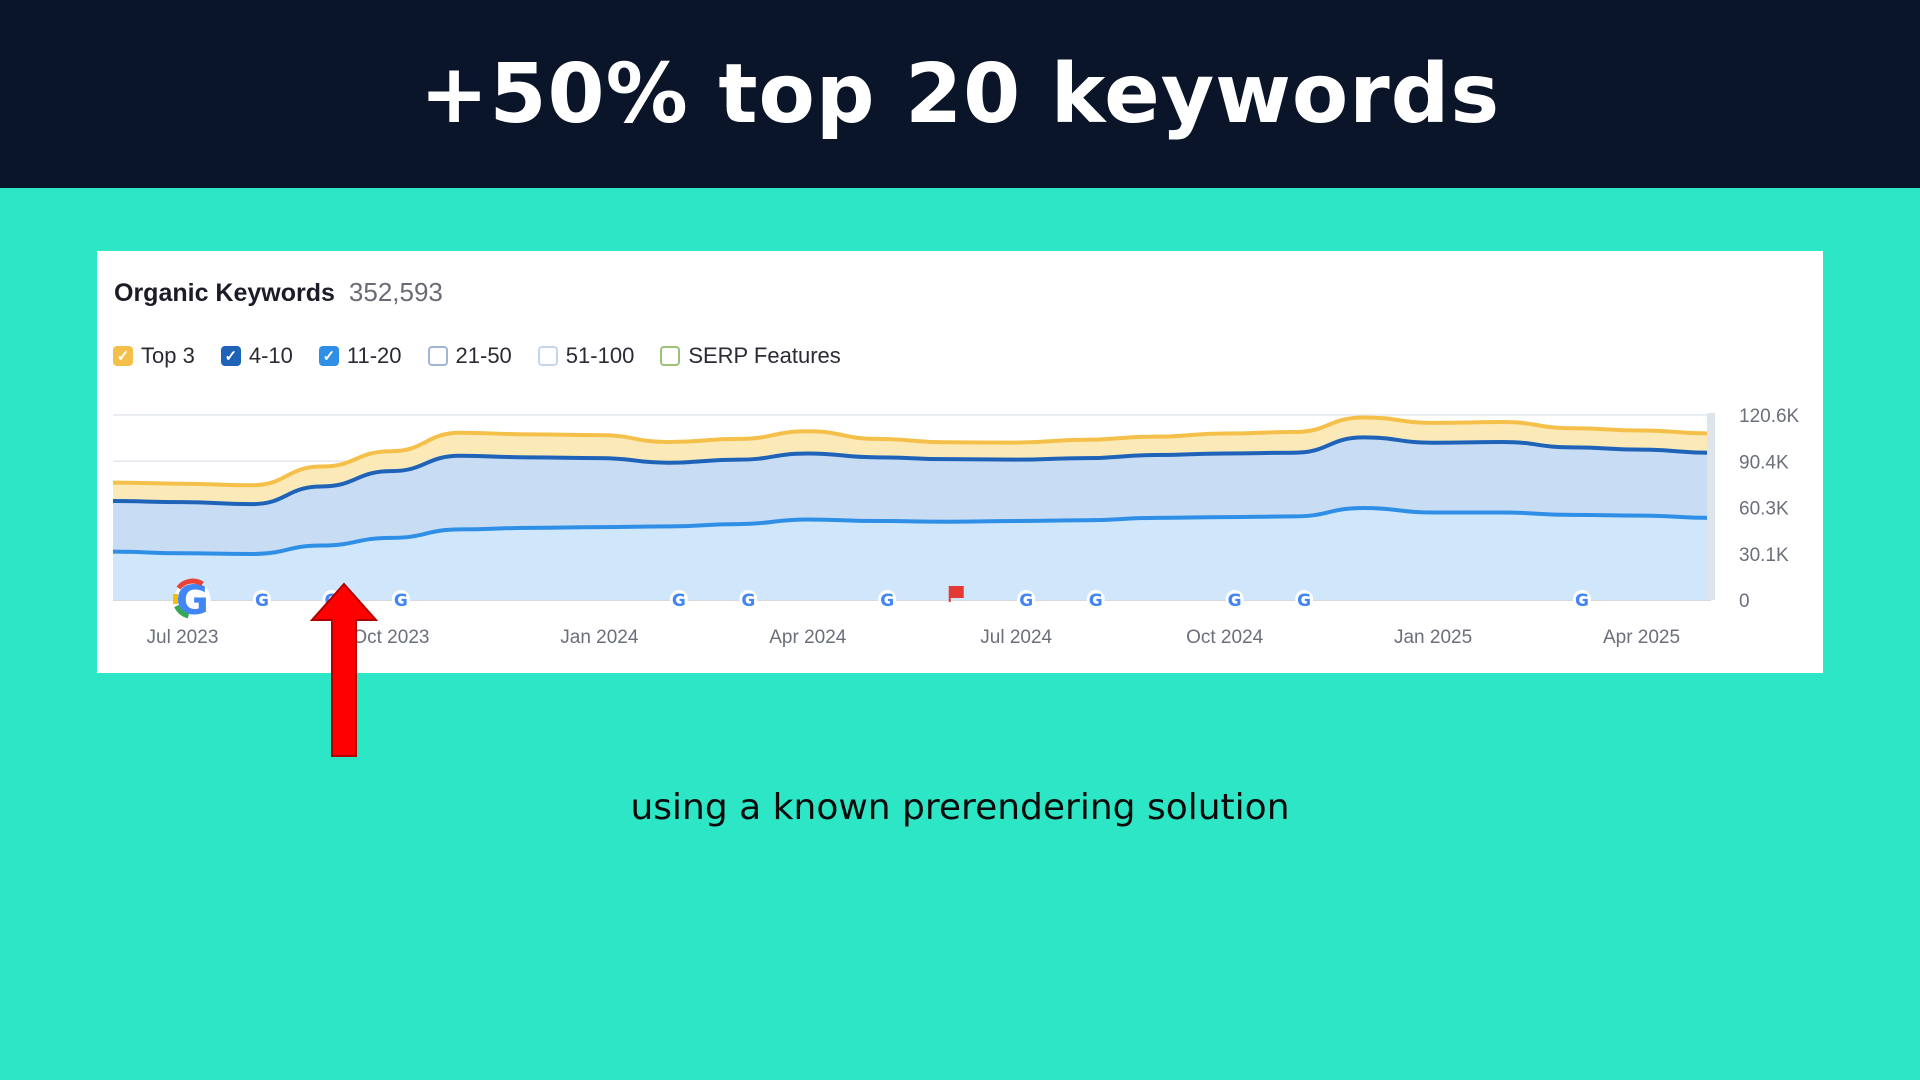 This screenshot has height=1080, width=1920. What do you see at coordinates (344, 669) in the screenshot?
I see `red-arrow-annotation` at bounding box center [344, 669].